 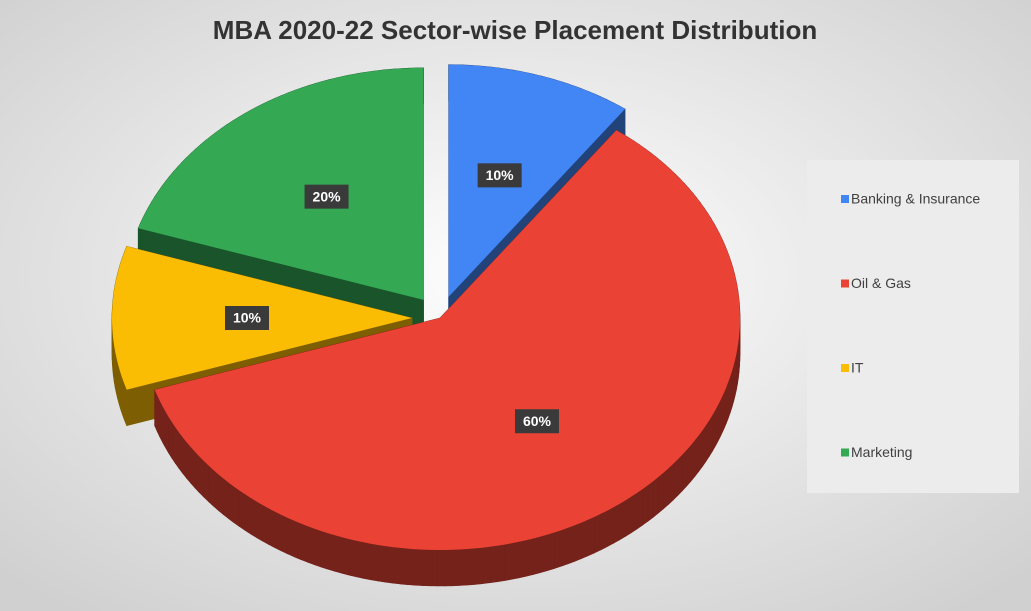 I want to click on legend: Banking & Insurance Oil & Gas IT Marketing, so click(x=910, y=325).